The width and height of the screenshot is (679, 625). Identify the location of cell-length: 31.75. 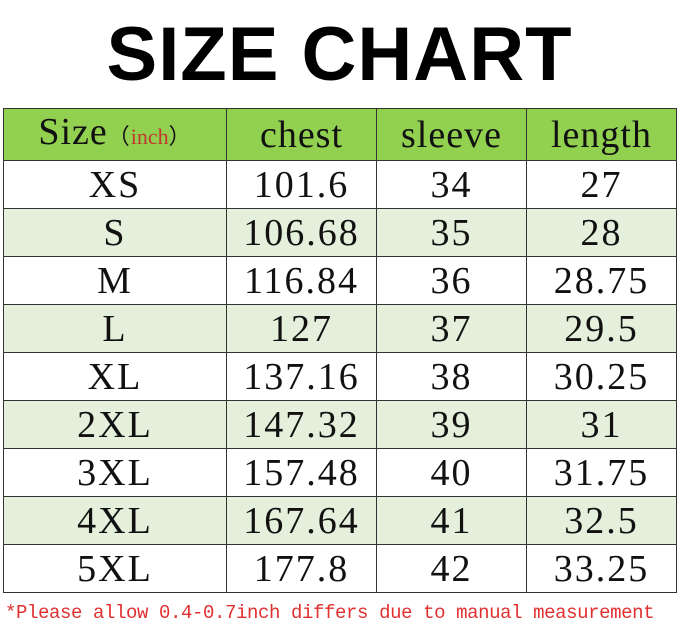
(601, 472).